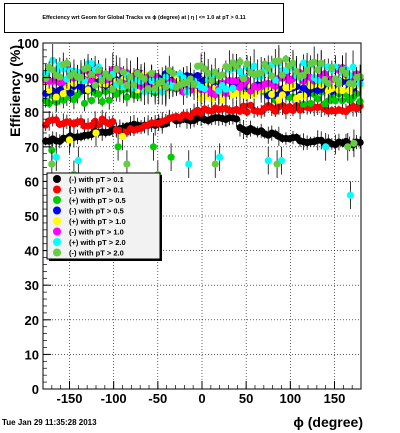  What do you see at coordinates (69, 398) in the screenshot?
I see `x-tick-label: -150` at bounding box center [69, 398].